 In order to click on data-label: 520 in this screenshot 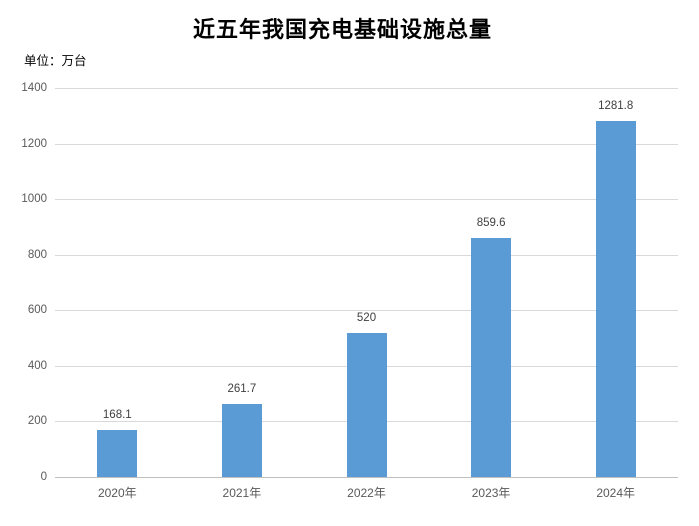, I will do `click(366, 317)`.